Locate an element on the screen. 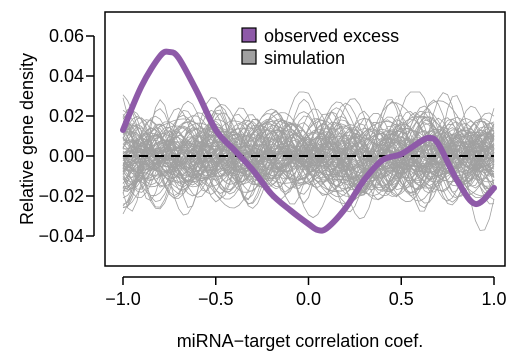  y-tick-label: 0.02 is located at coordinates (66, 116).